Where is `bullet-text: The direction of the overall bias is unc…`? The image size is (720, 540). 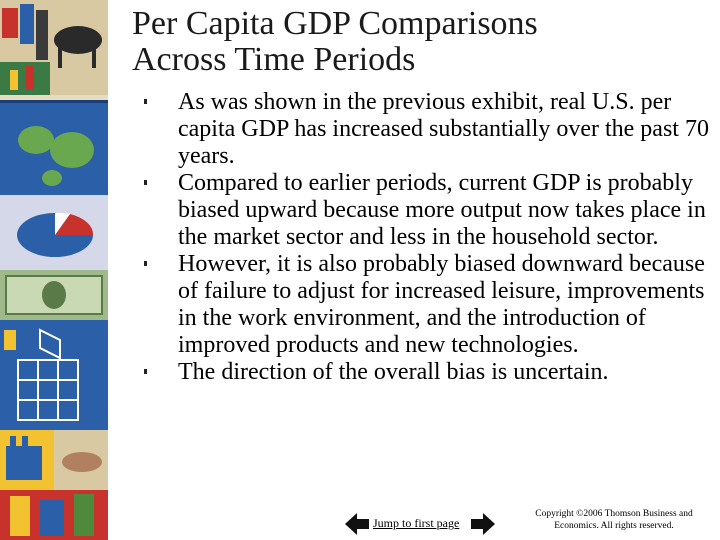 bullet-text: The direction of the overall bias is unc… is located at coordinates (393, 372).